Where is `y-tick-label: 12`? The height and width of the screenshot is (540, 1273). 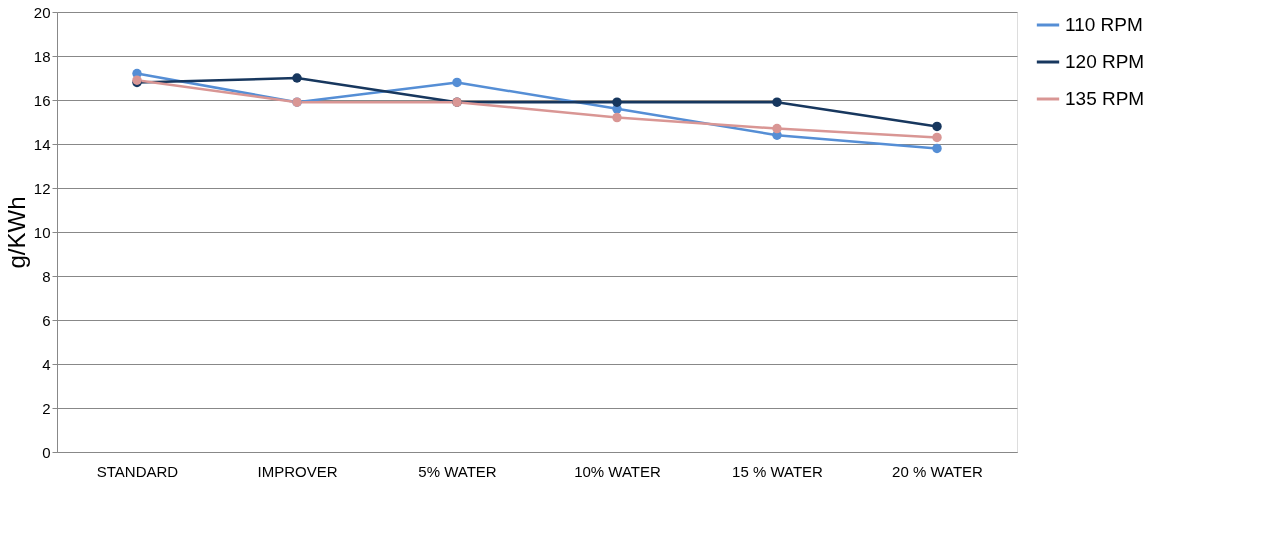
y-tick-label: 12 is located at coordinates (42, 188).